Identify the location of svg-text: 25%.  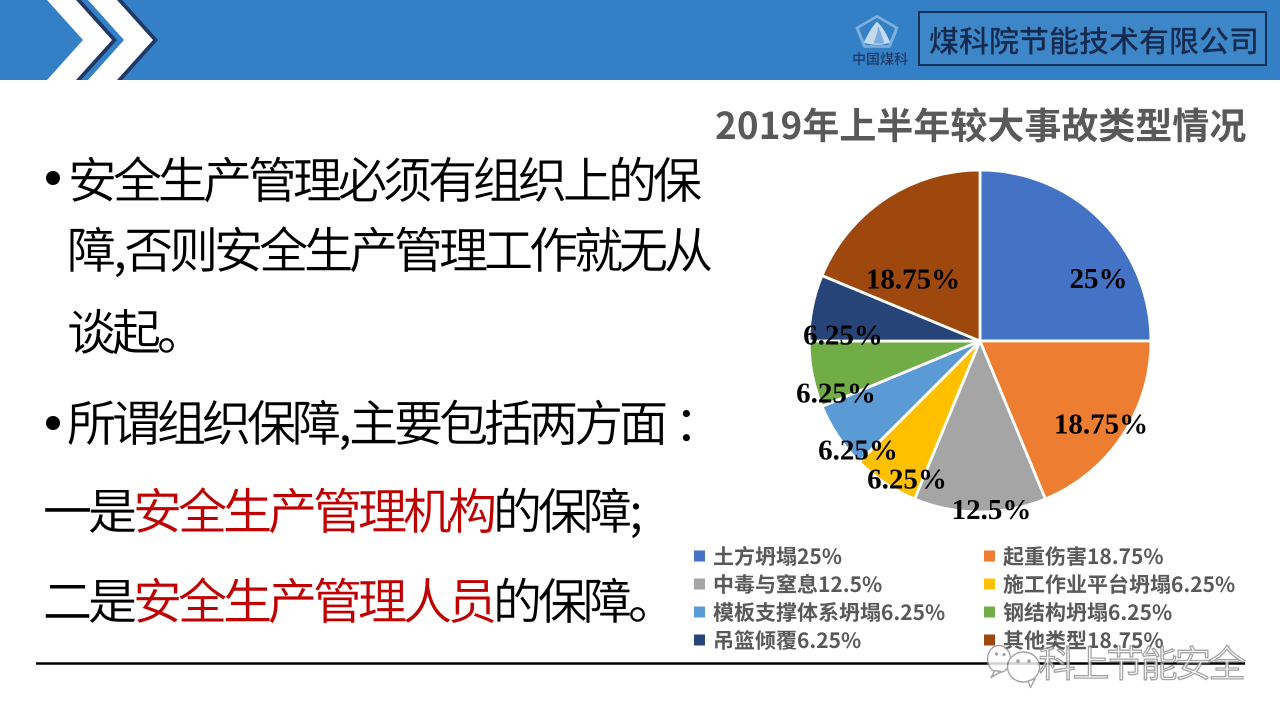
(1099, 279).